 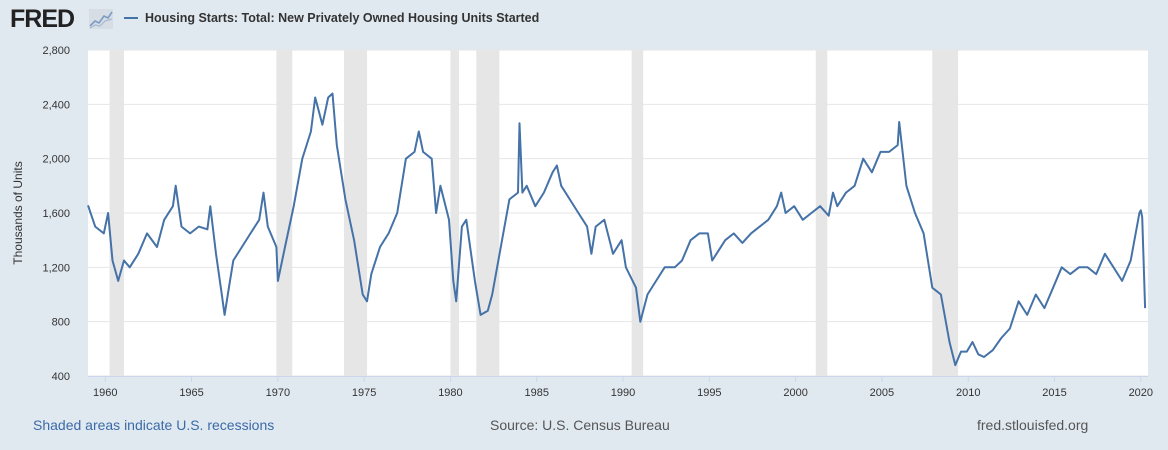 I want to click on y-axis-title: Thousands of Units, so click(x=18, y=213).